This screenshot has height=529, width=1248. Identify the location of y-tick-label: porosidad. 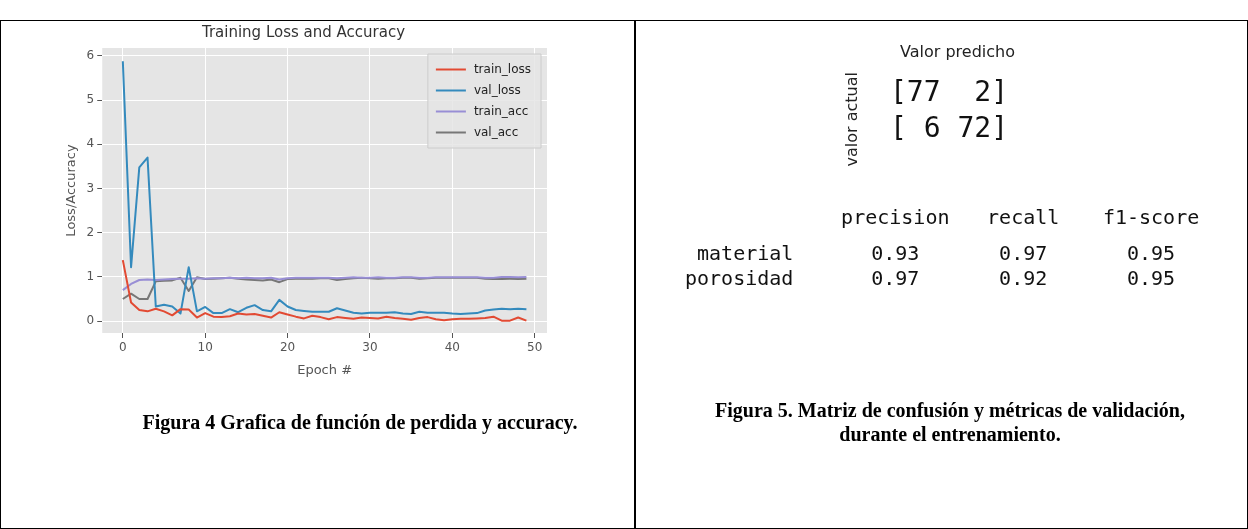
(739, 278).